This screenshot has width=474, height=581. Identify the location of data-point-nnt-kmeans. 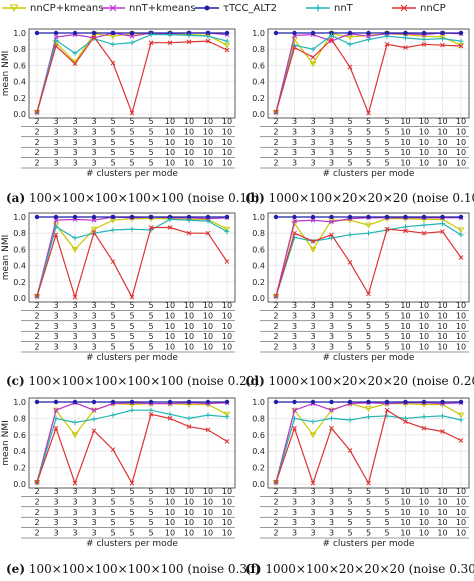
(94, 410).